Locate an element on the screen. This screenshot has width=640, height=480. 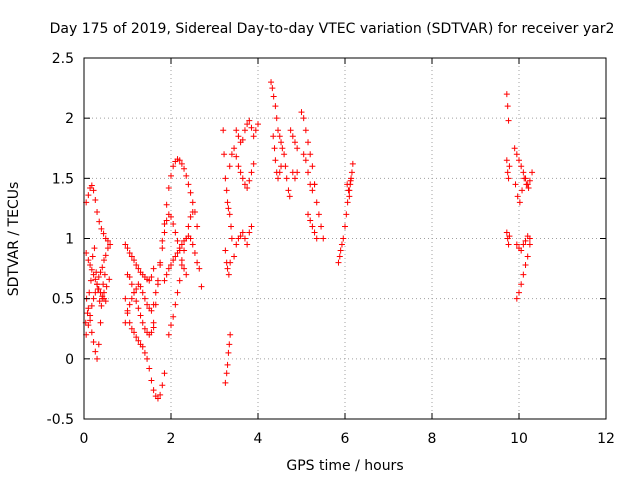
x-tick-label: 12 is located at coordinates (606, 439).